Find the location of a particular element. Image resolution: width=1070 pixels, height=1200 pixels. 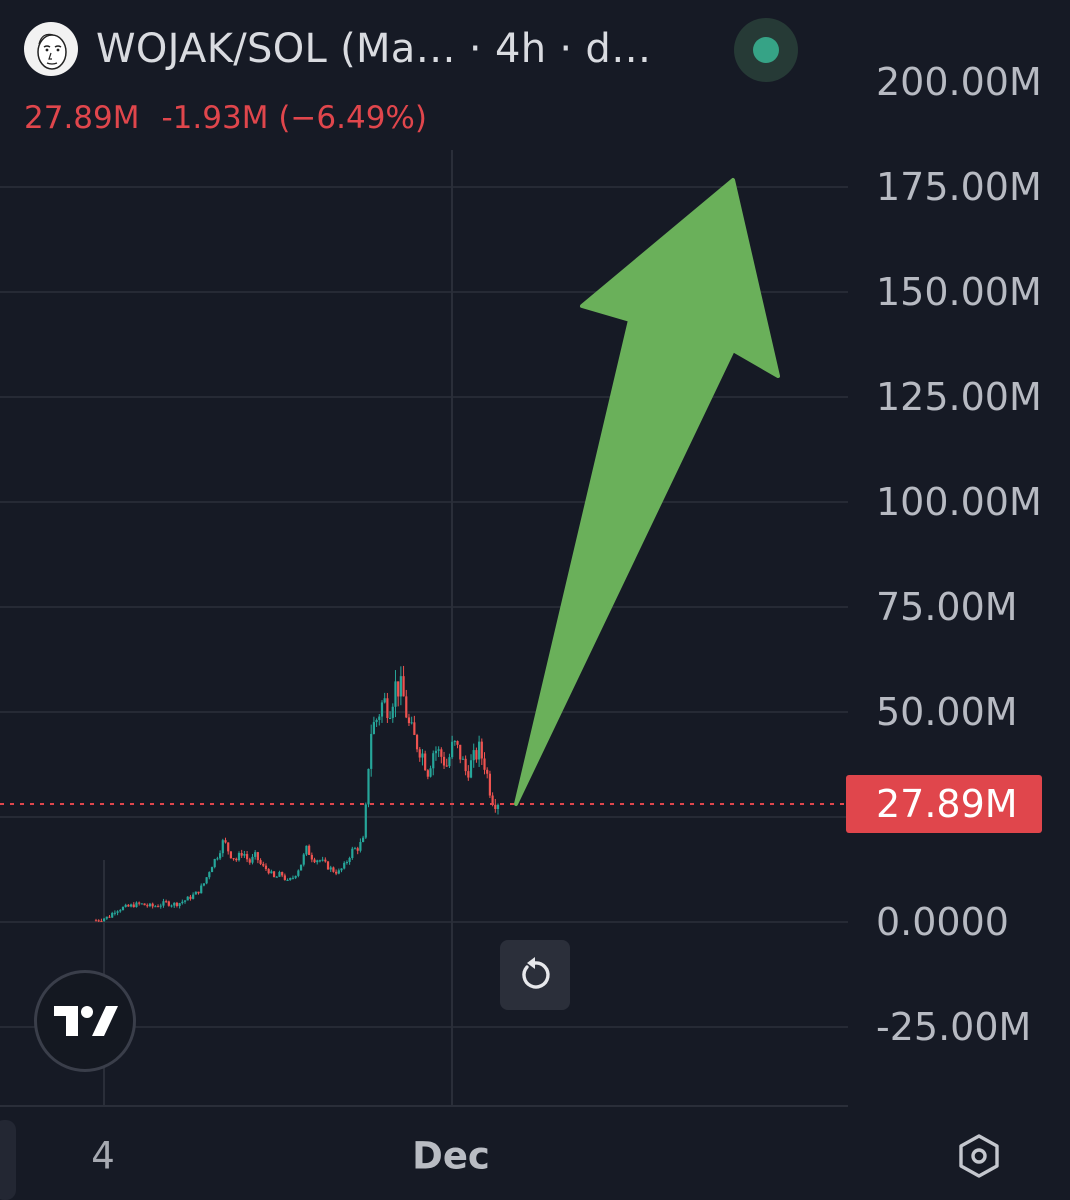

settings-hexagon-icon is located at coordinates (979, 1156).